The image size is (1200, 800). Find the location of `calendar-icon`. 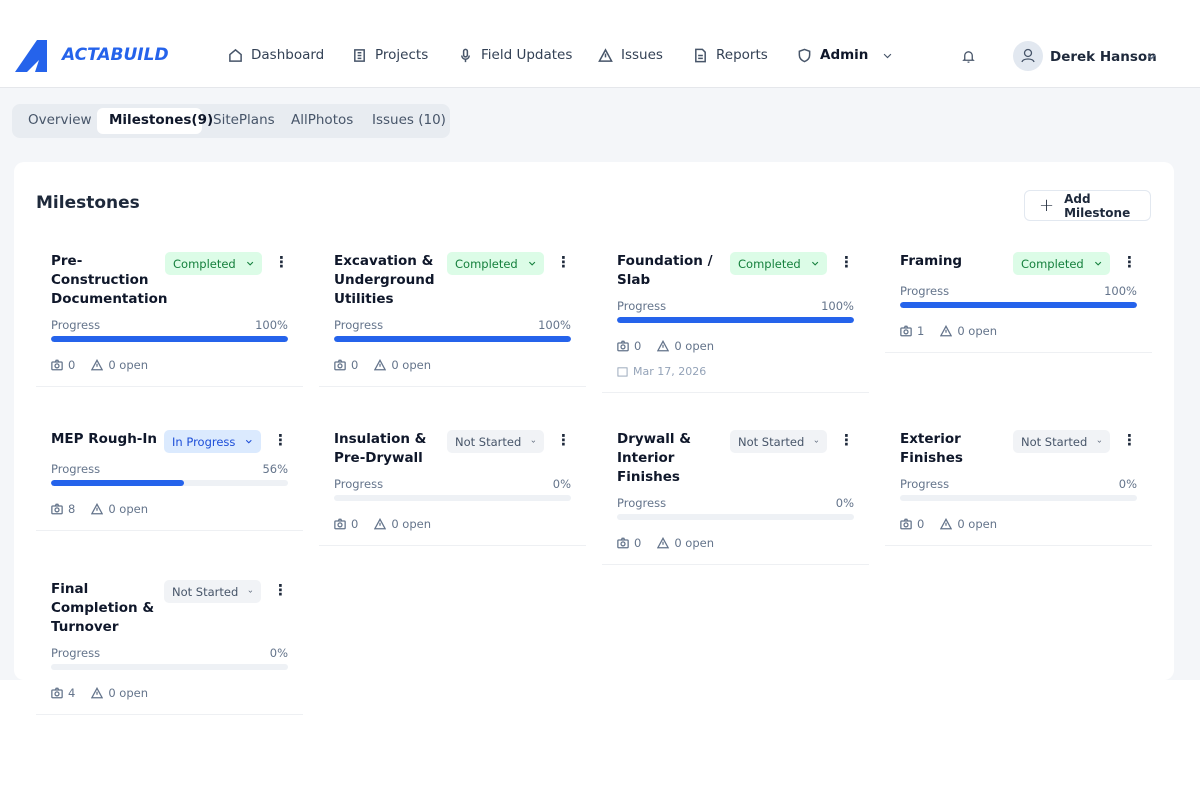

calendar-icon is located at coordinates (622, 372).